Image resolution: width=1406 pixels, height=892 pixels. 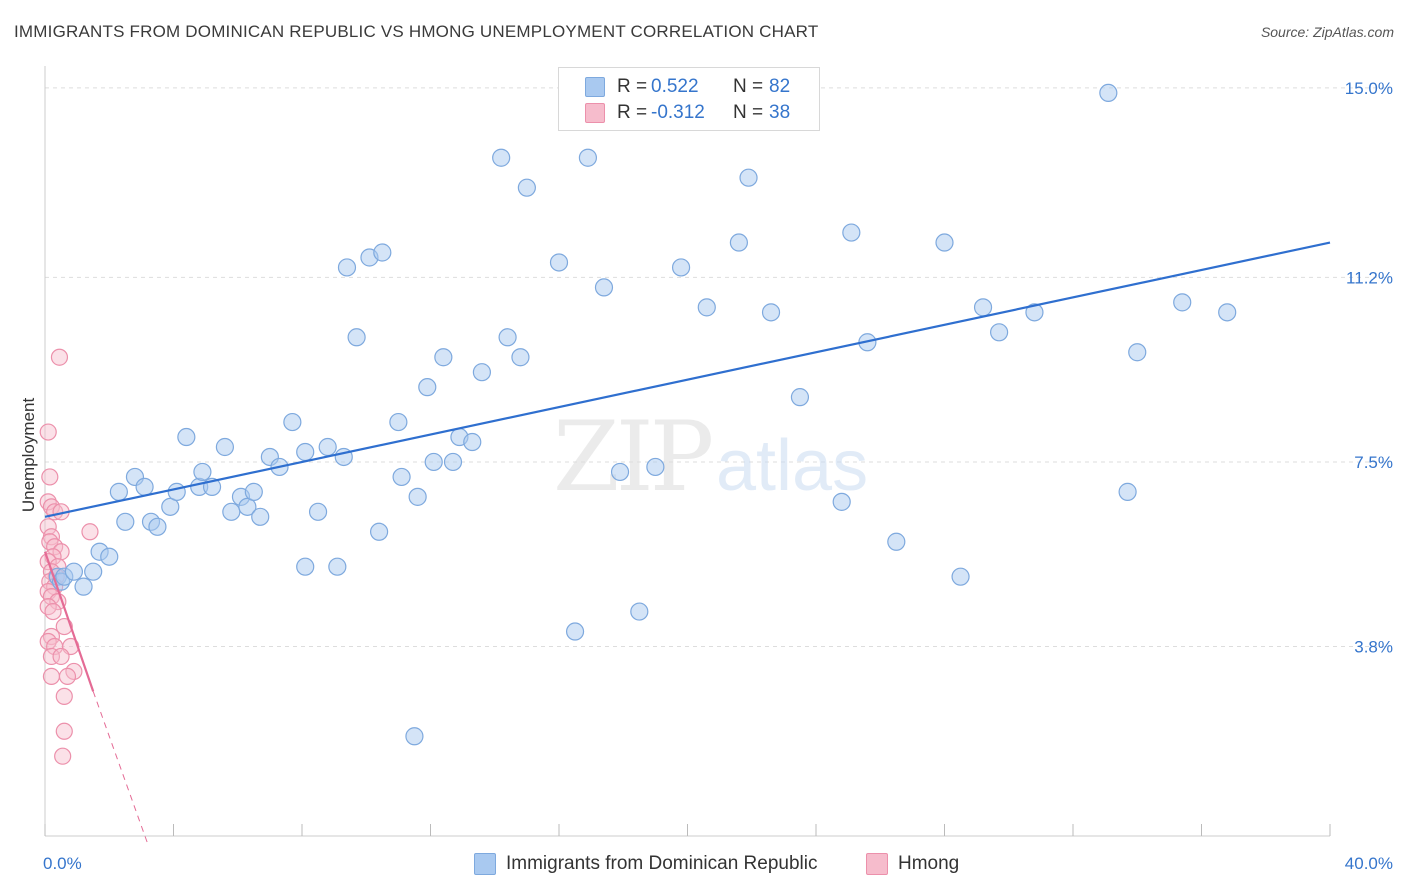 I want to click on legend-r-value: -0.312, so click(x=678, y=112).